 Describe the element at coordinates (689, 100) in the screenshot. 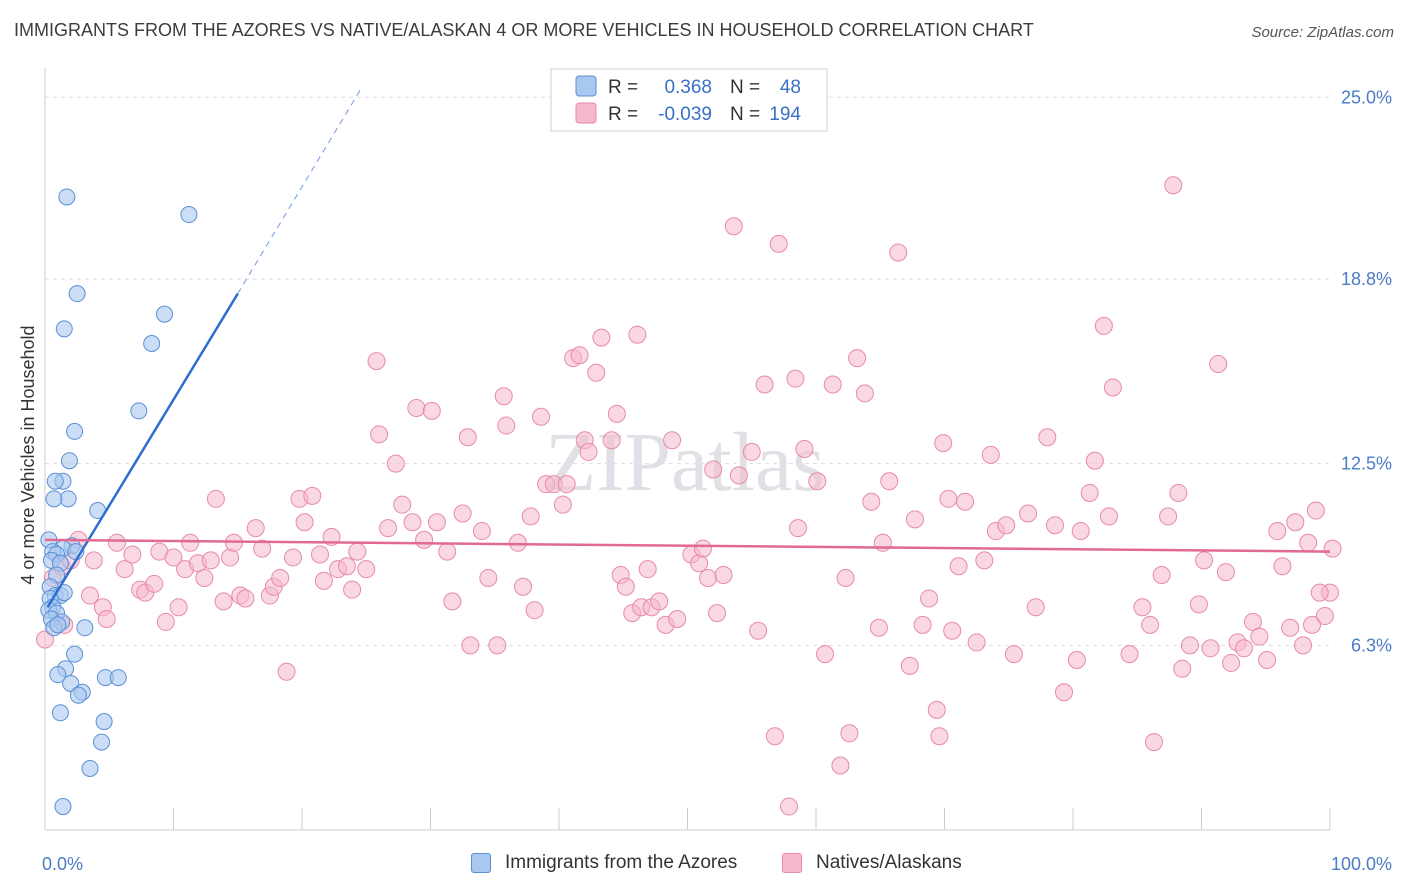

I see `stats-legend: R = 0.368 N = 48 R = -0.039 N = 194` at that location.